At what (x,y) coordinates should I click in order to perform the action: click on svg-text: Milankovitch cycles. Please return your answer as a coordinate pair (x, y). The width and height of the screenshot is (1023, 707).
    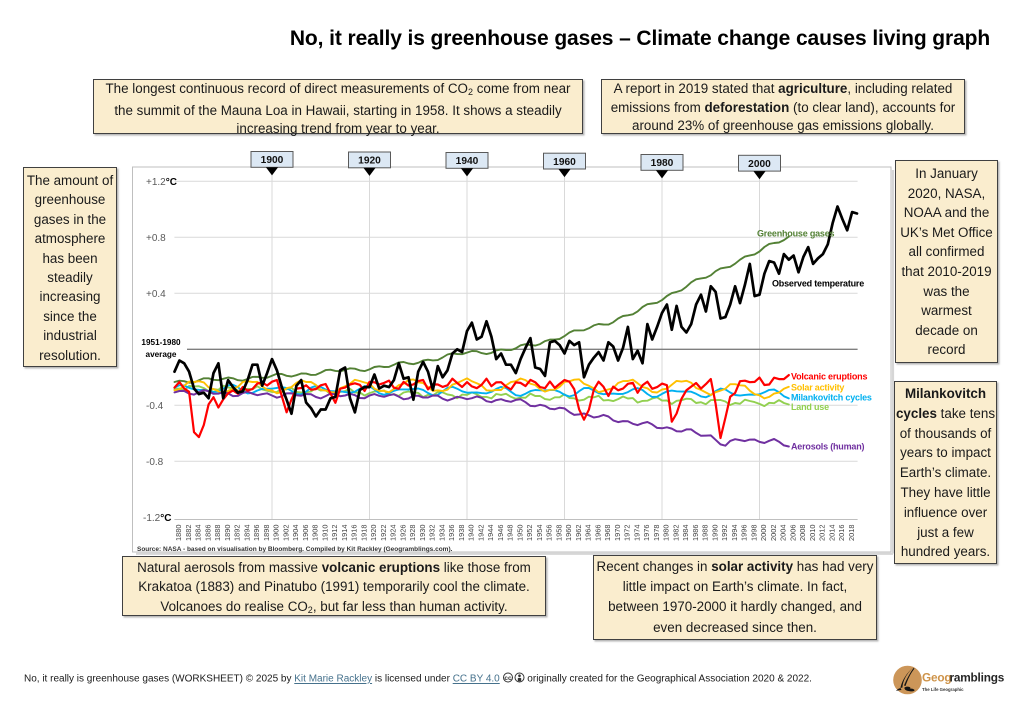
    Looking at the image, I should click on (831, 398).